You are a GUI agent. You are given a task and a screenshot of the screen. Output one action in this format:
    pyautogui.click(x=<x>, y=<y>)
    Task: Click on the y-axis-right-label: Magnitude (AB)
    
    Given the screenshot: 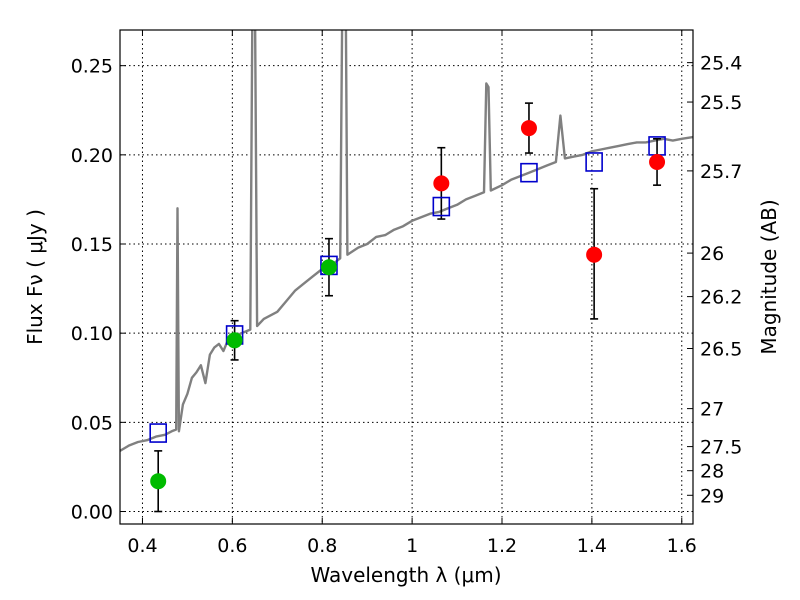 What is the action you would take?
    pyautogui.click(x=769, y=276)
    